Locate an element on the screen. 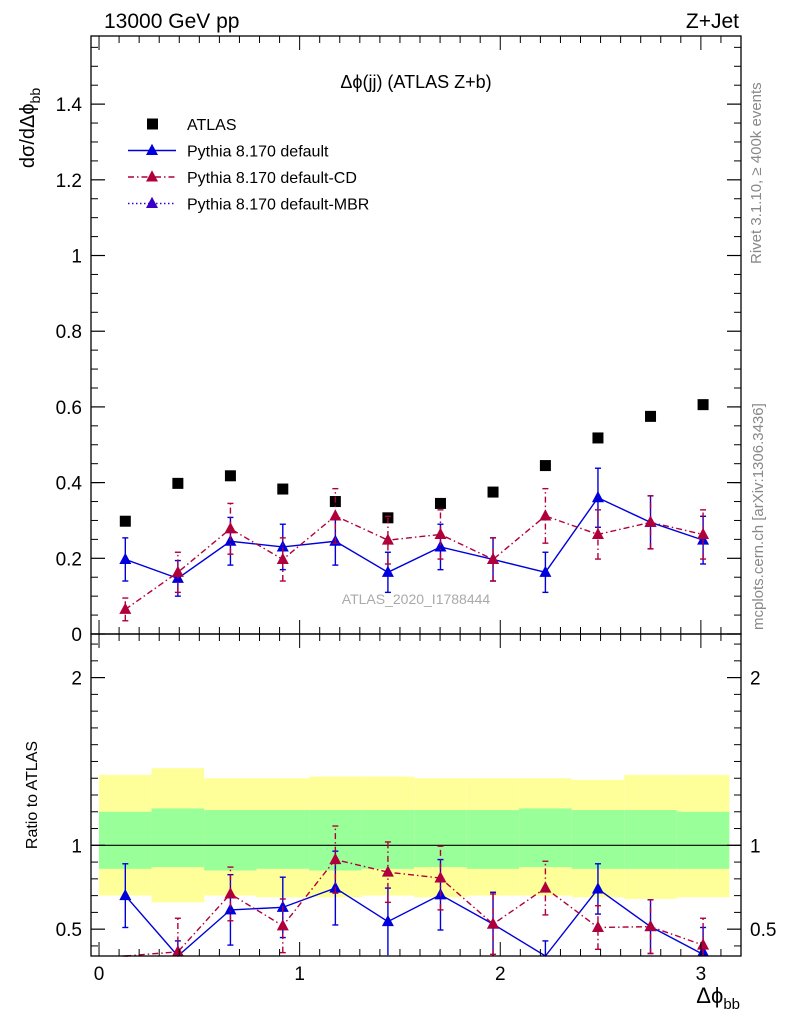 The image size is (786, 1024). legend-label-atlas: ATLAS is located at coordinates (212, 125).